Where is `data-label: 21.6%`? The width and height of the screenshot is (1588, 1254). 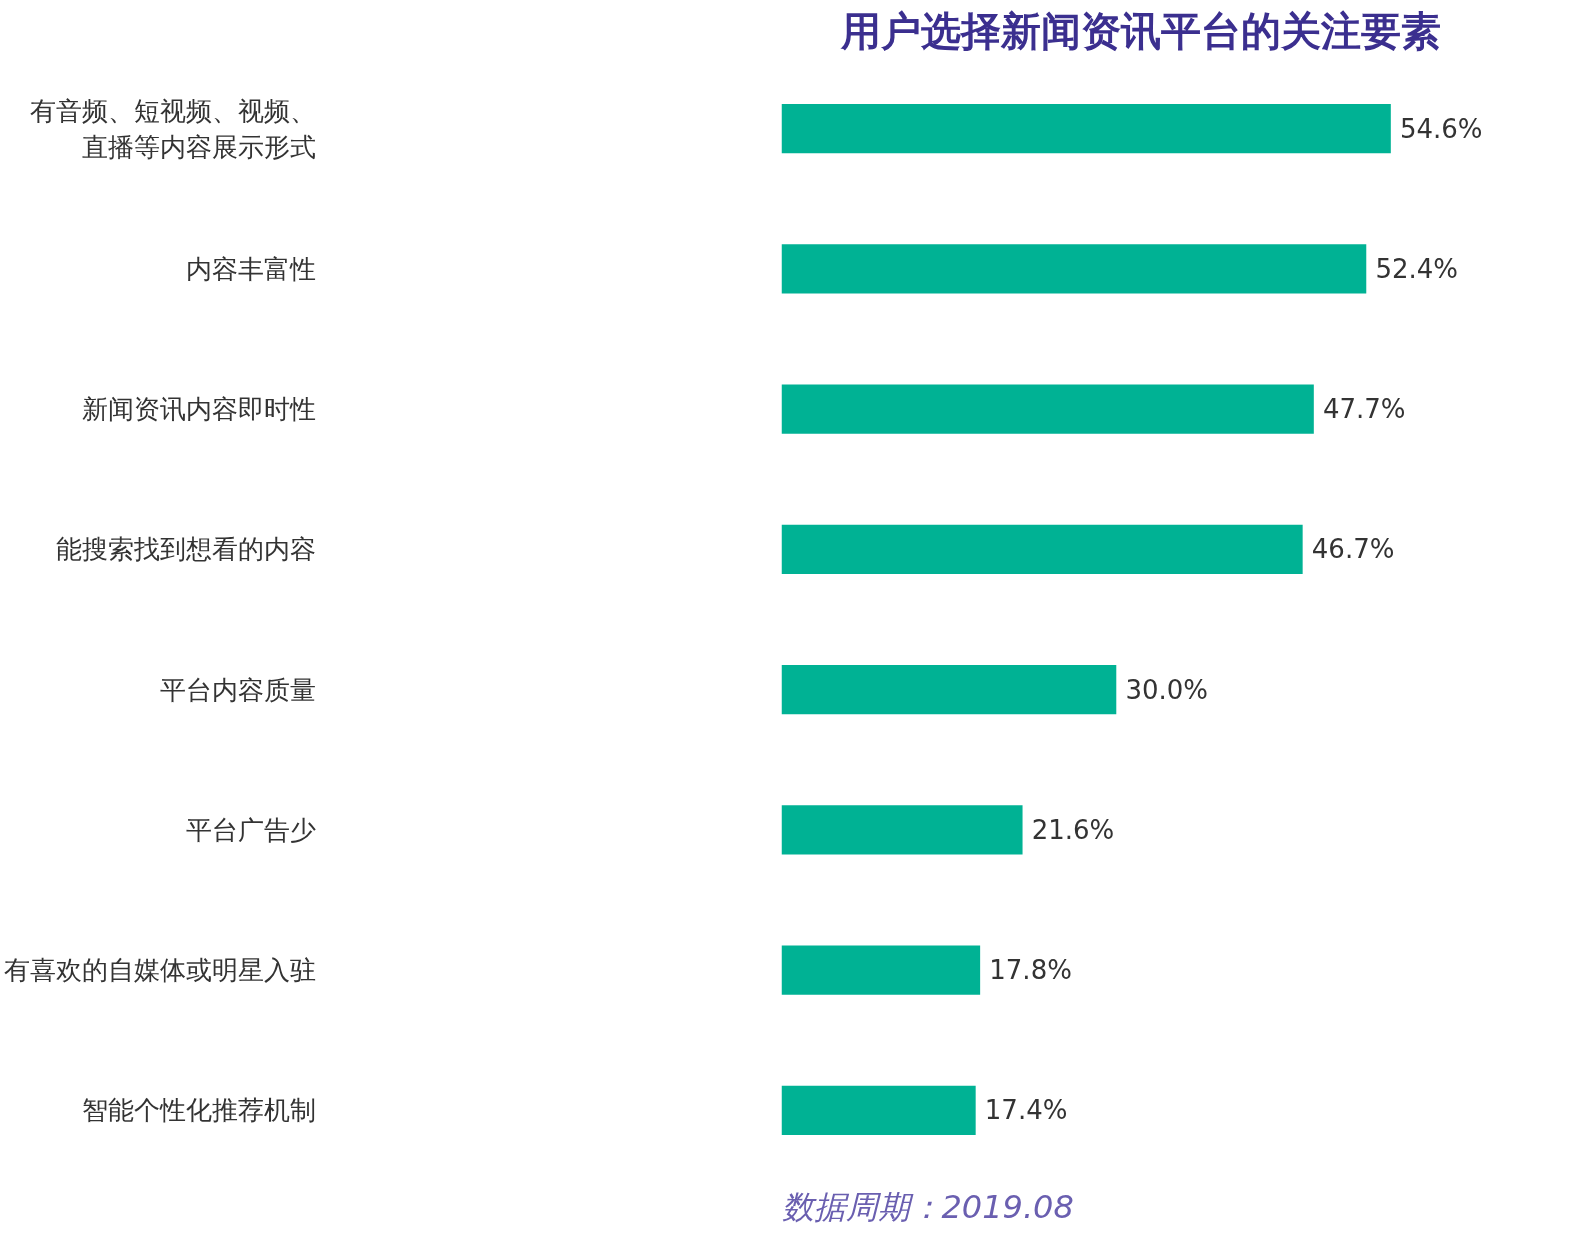 data-label: 21.6% is located at coordinates (1073, 829).